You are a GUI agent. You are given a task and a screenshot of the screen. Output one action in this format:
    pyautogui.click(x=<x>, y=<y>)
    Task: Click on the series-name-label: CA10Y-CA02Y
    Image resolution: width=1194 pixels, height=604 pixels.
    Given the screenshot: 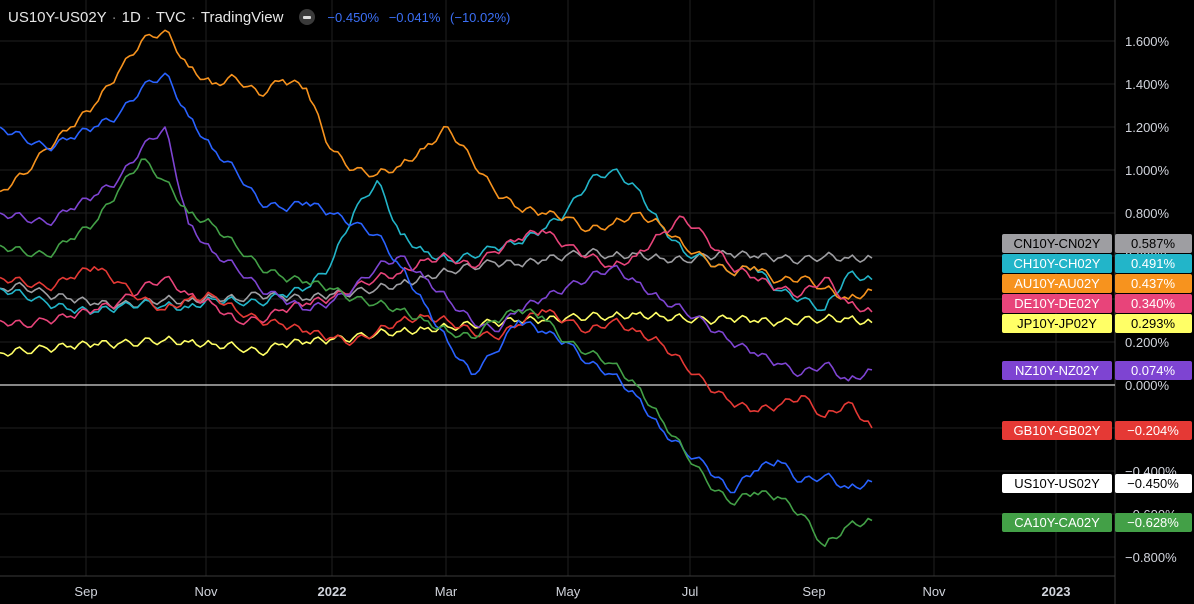 What is the action you would take?
    pyautogui.click(x=1057, y=522)
    